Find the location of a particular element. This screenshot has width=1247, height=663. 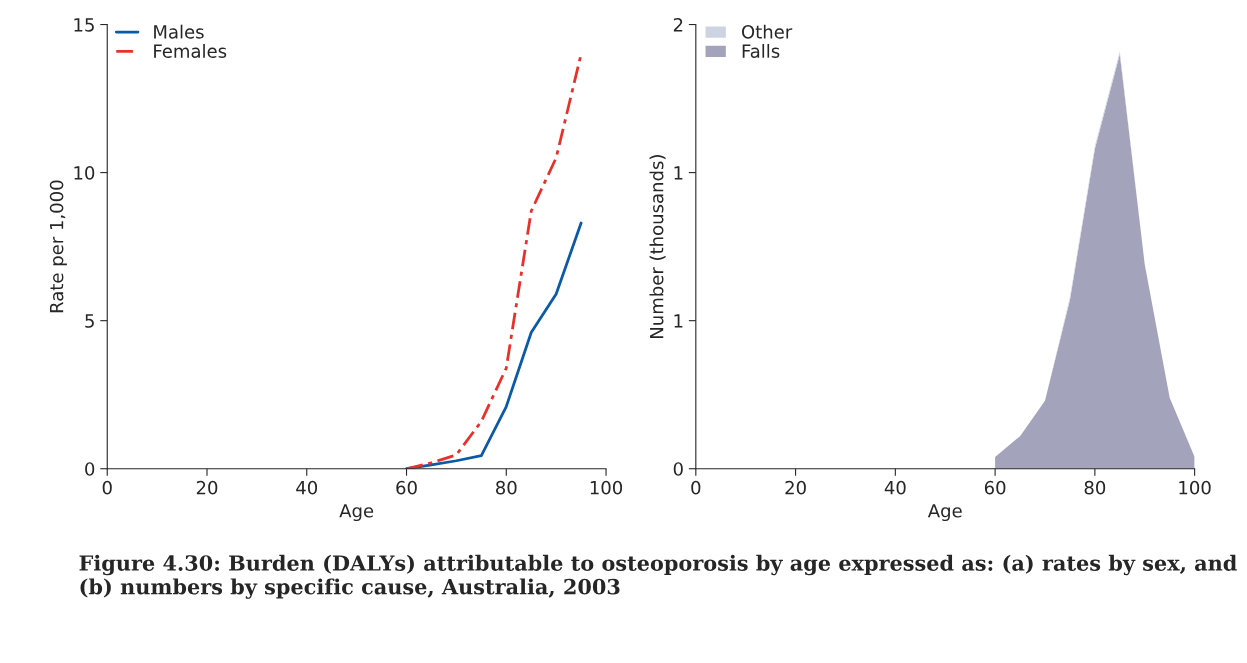

legend-label: Males is located at coordinates (179, 31).